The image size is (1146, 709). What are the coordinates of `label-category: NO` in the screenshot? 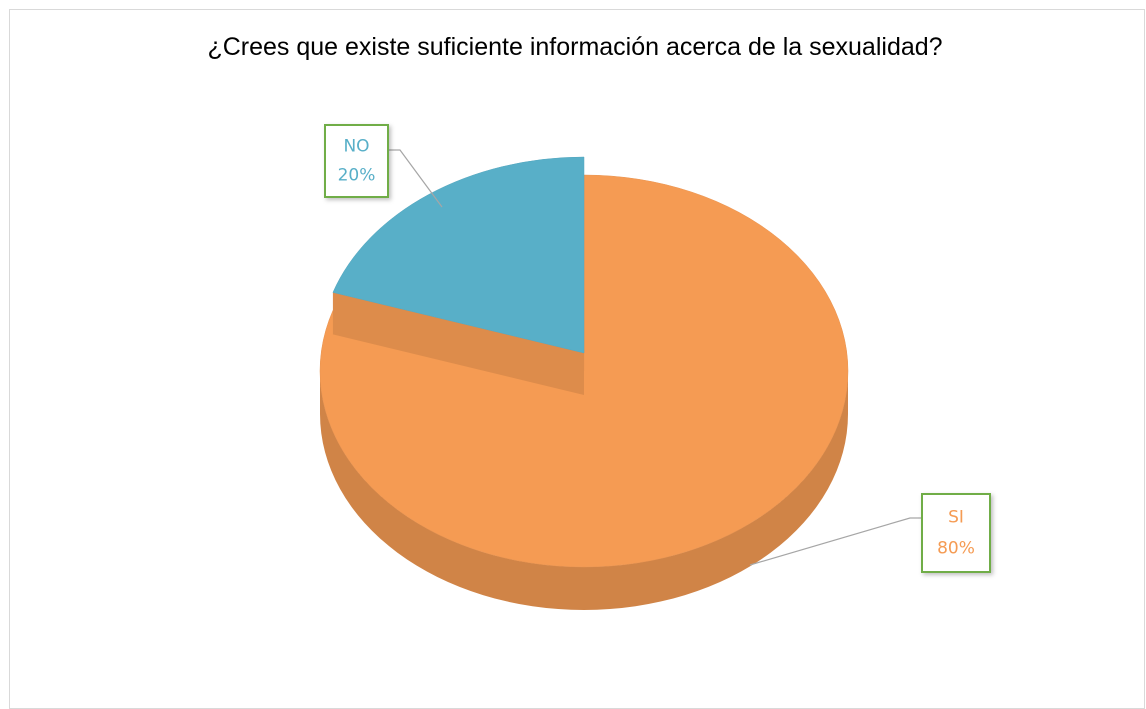 It's located at (356, 147).